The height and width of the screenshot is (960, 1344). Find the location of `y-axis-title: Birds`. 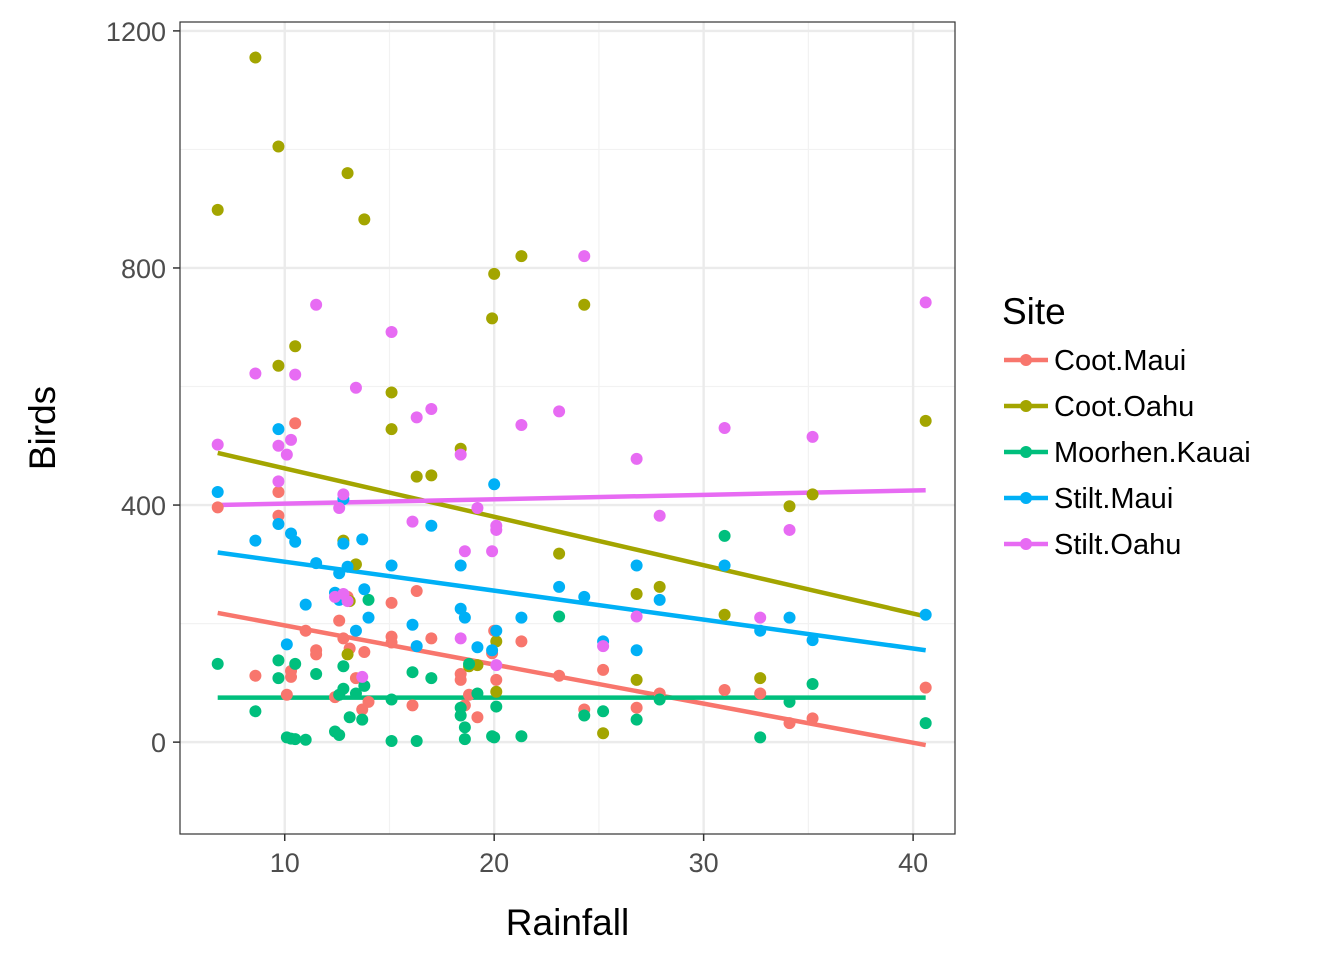

y-axis-title: Birds is located at coordinates (42, 428).